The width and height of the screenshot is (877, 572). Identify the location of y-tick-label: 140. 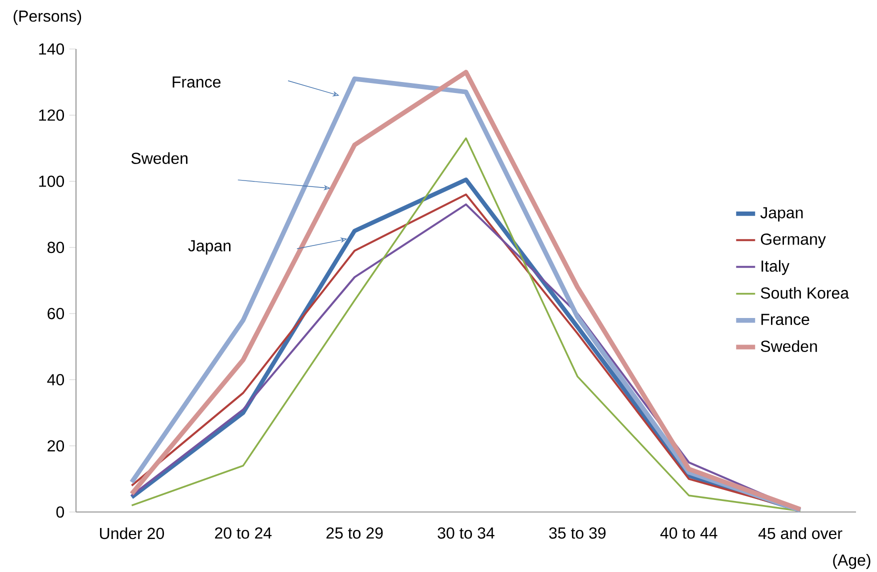
(51, 49).